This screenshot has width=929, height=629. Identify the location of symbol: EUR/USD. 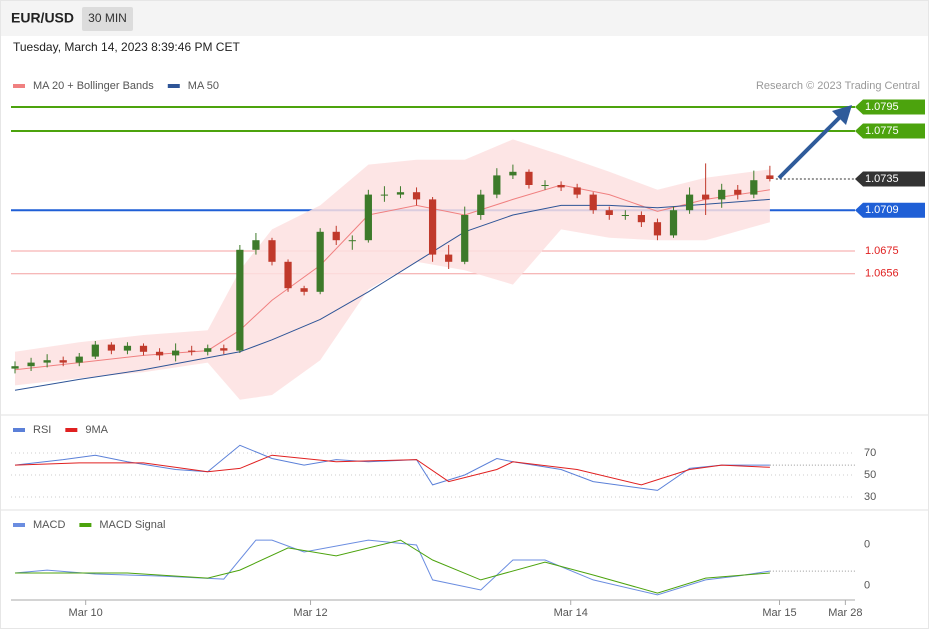
(42, 18).